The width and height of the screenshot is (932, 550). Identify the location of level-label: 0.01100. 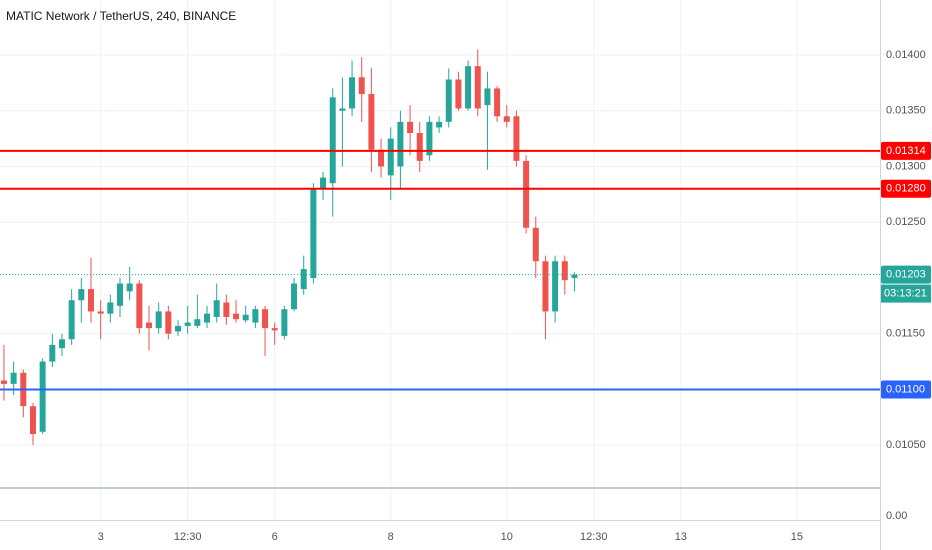
(905, 389).